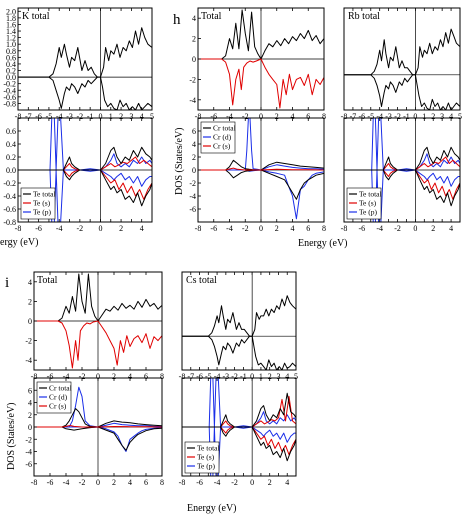  What do you see at coordinates (9, 84) in the screenshot?
I see `y-tick-label: -0.2` at bounding box center [9, 84].